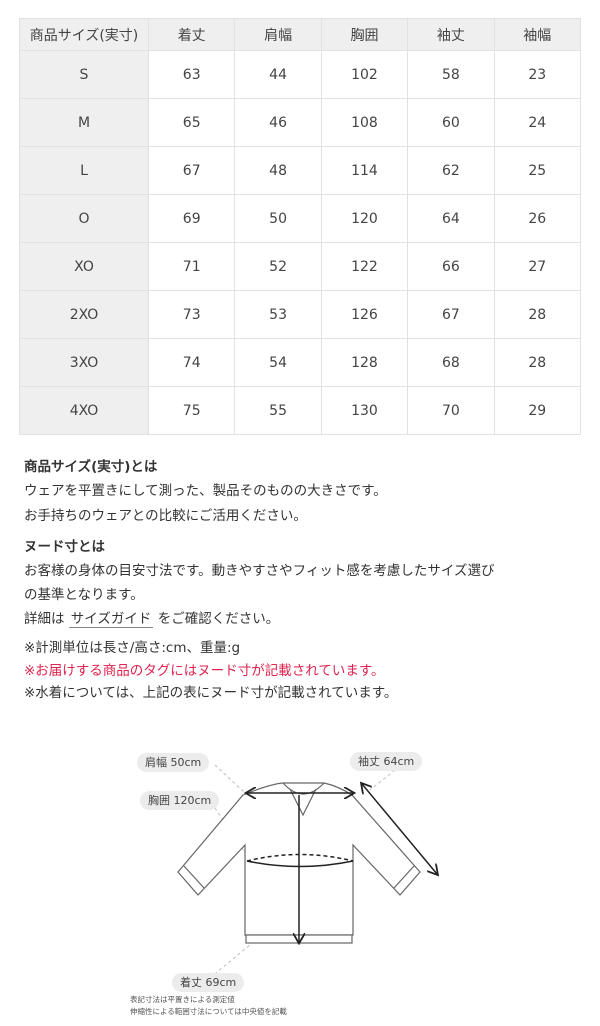  I want to click on measurement-cell: 69, so click(191, 218).